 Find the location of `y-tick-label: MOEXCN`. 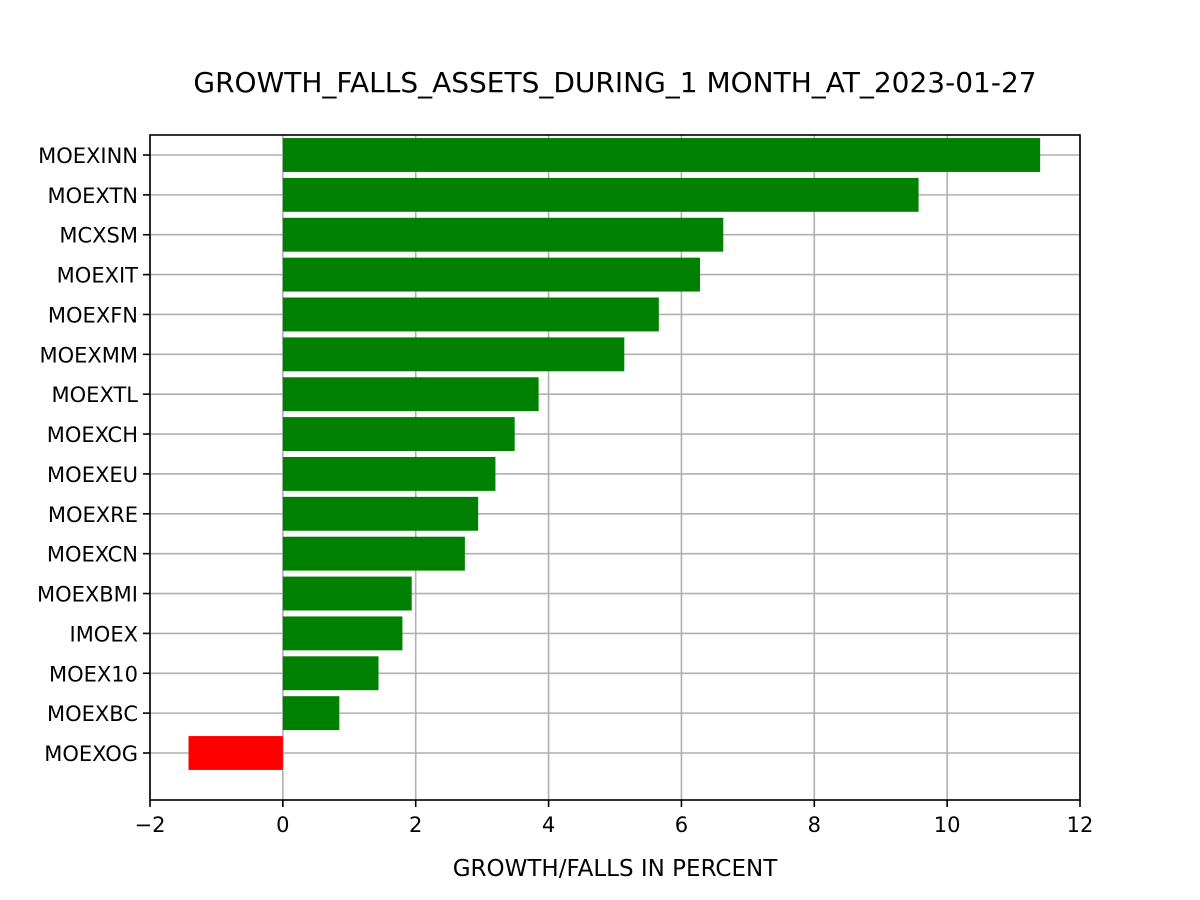

y-tick-label: MOEXCN is located at coordinates (92, 555).